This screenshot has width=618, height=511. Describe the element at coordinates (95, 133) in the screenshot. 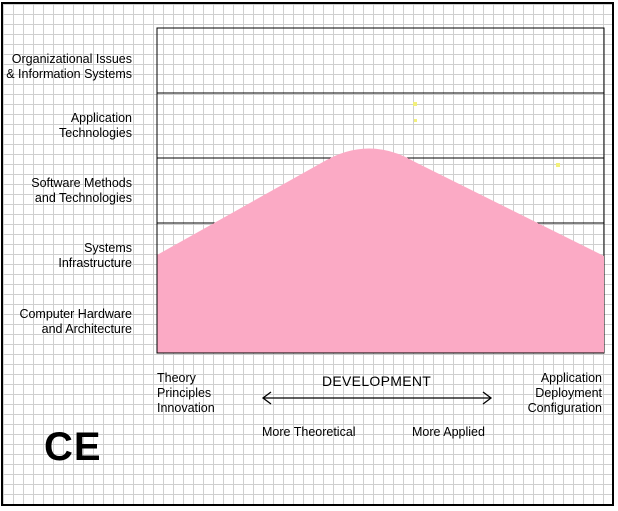

I see `row-label-line: Technologies` at that location.